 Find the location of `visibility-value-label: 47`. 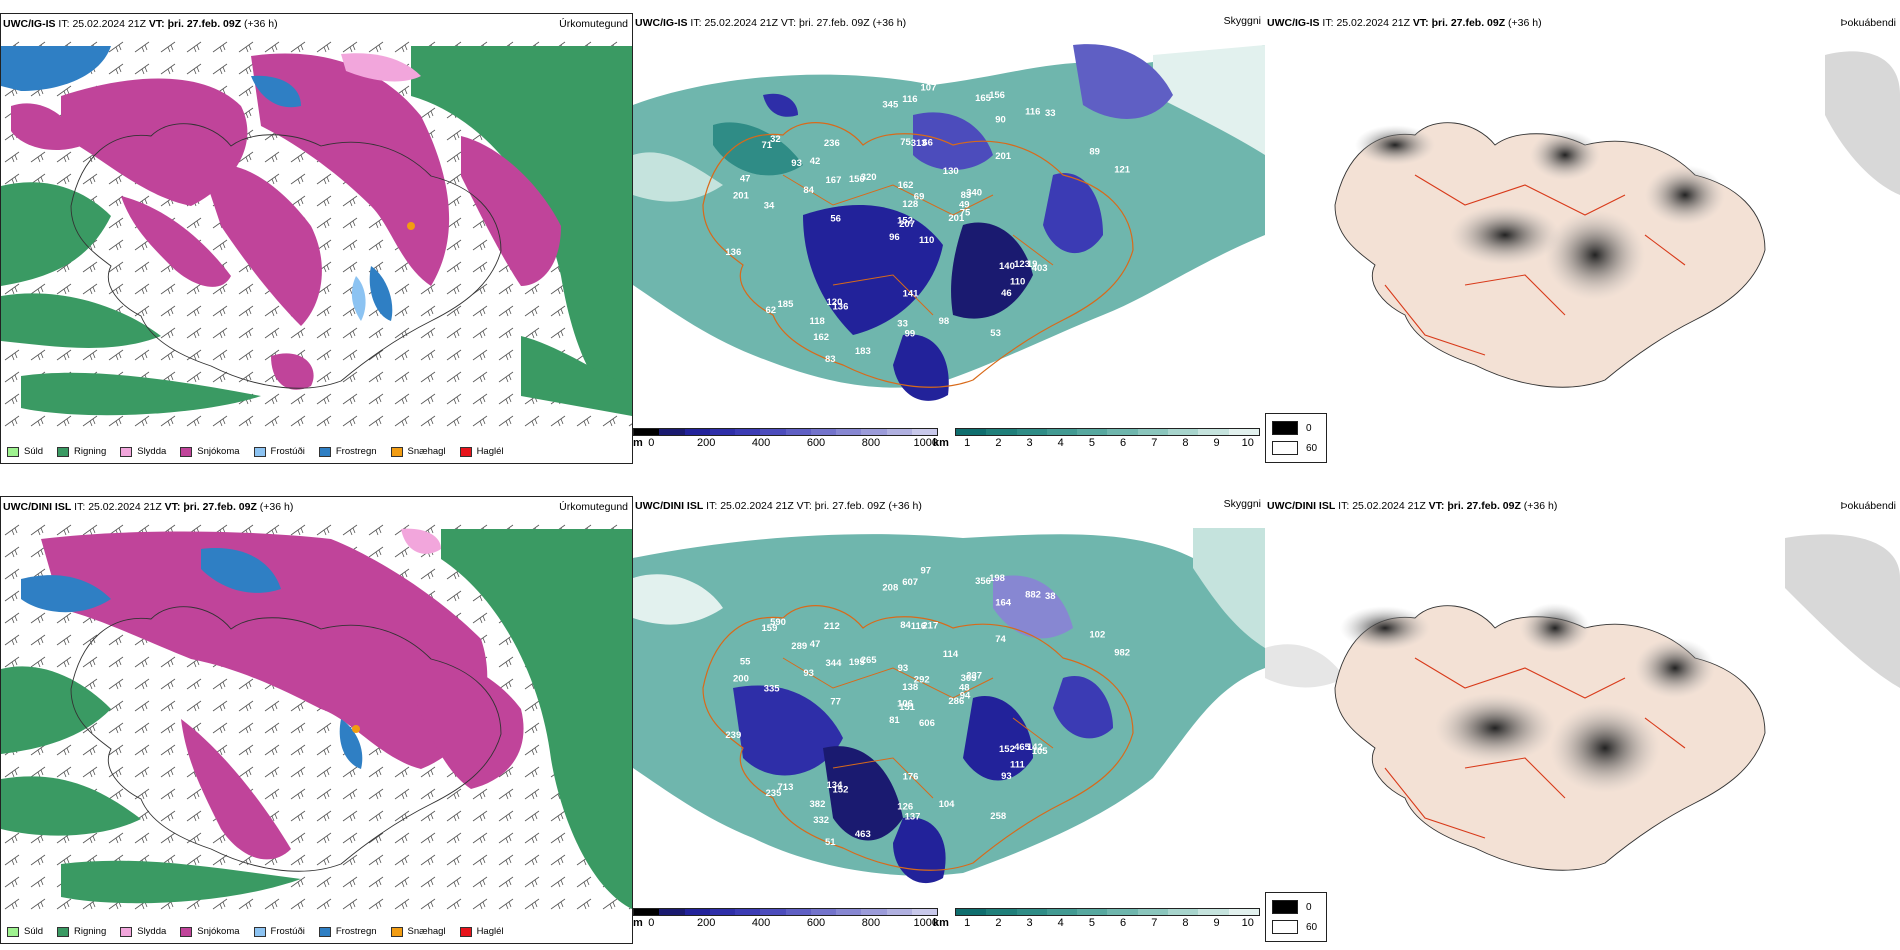

visibility-value-label: 47 is located at coordinates (815, 644).